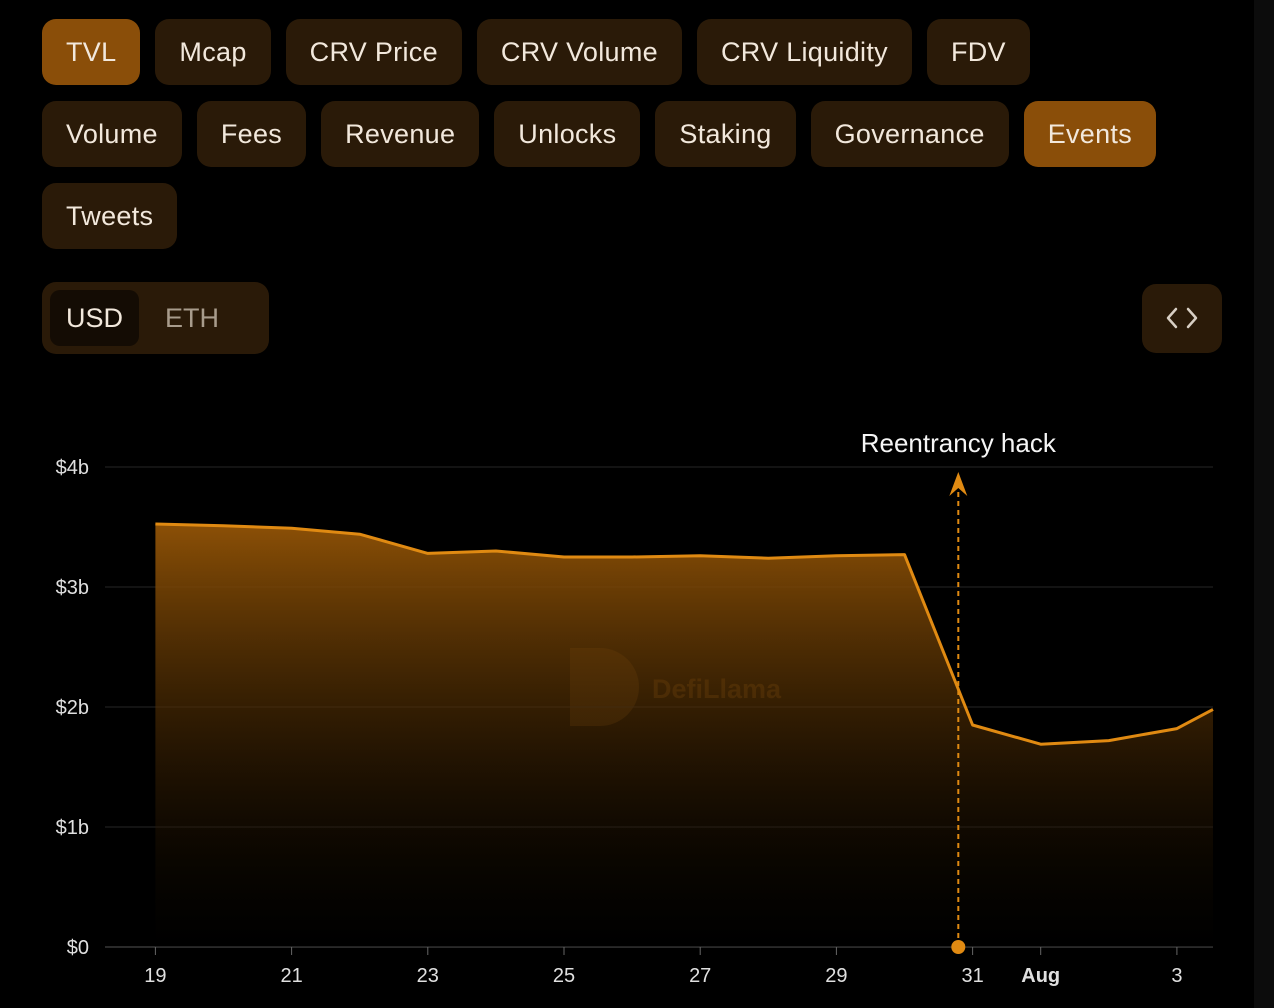 This screenshot has height=1008, width=1274. Describe the element at coordinates (72, 468) in the screenshot. I see `y-tick-label: $4b` at that location.